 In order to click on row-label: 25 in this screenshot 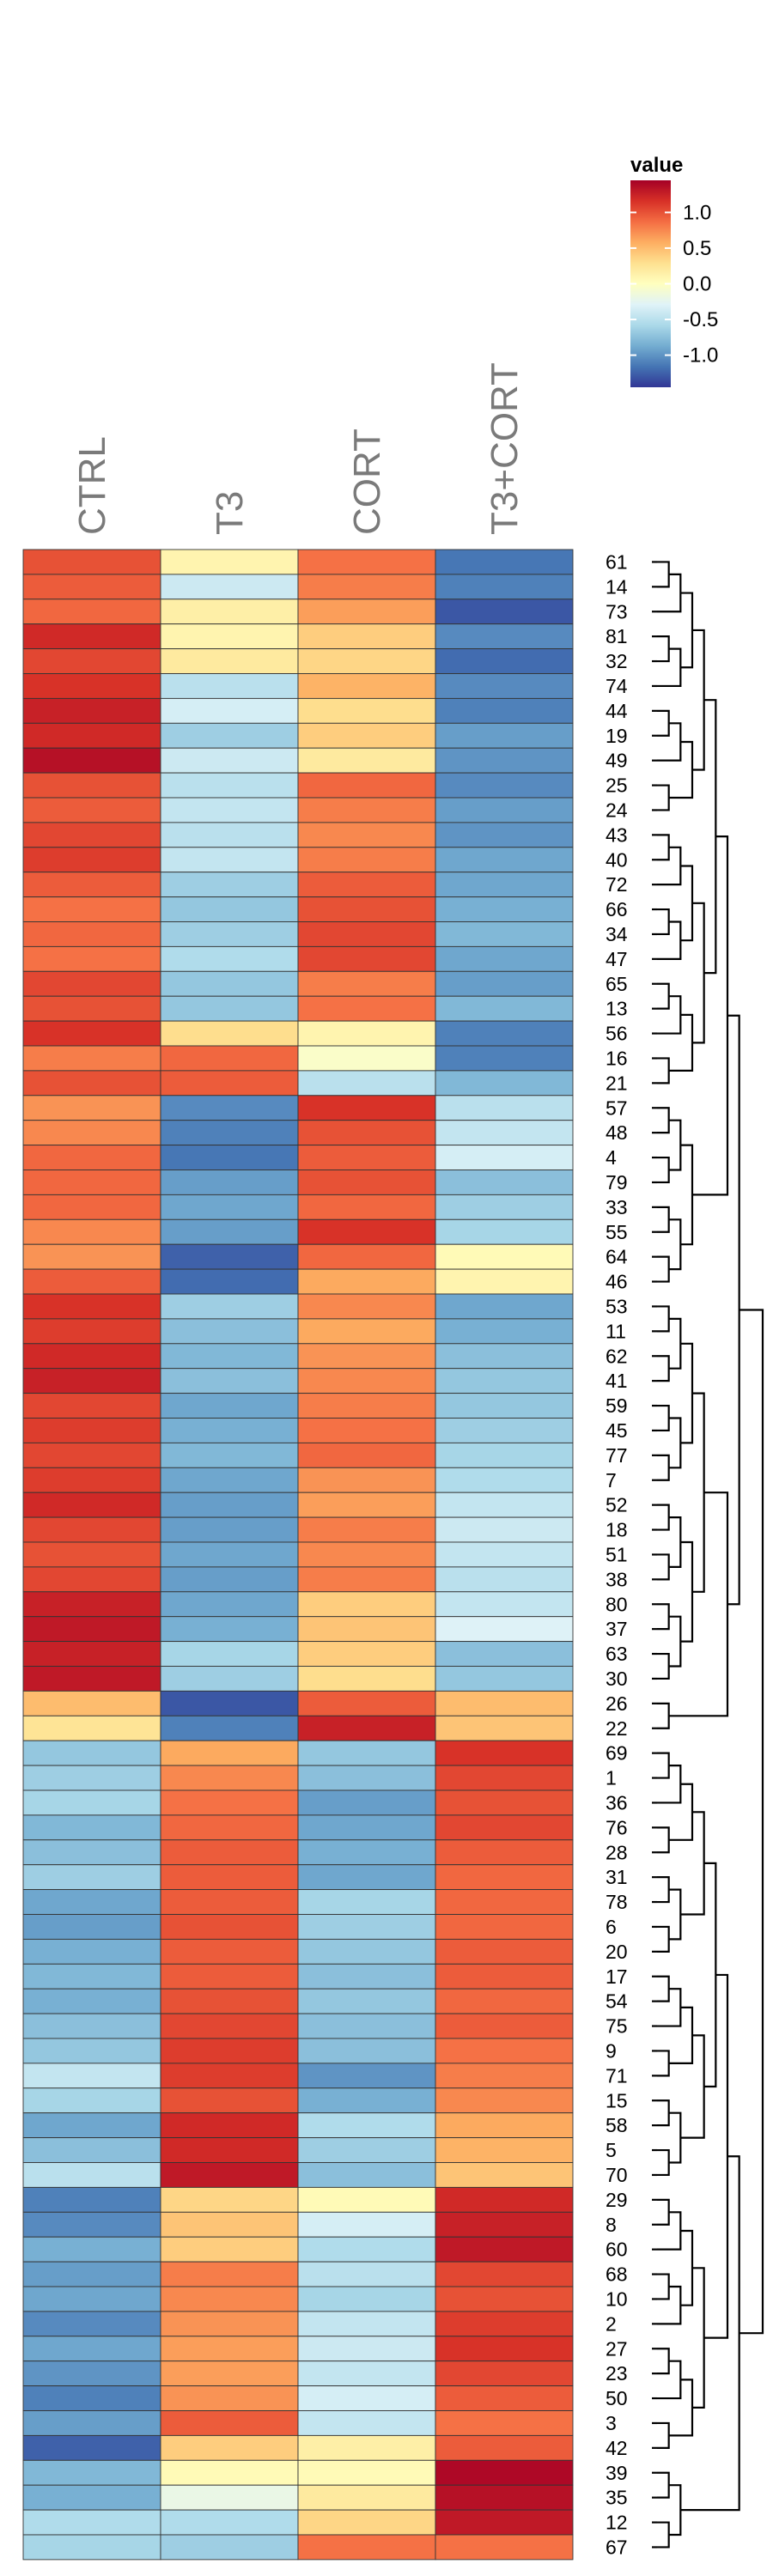, I will do `click(617, 786)`.